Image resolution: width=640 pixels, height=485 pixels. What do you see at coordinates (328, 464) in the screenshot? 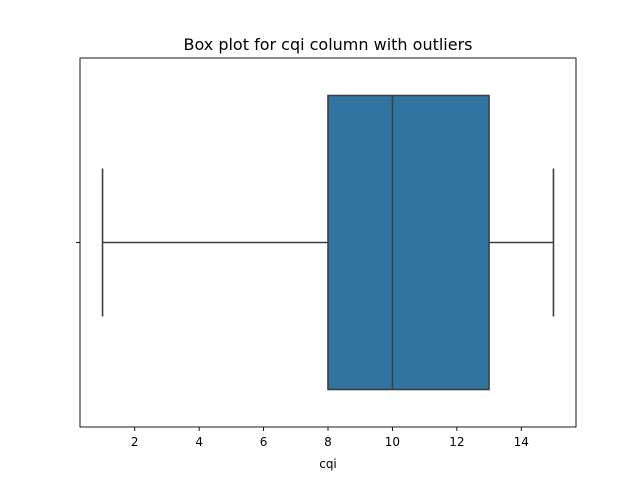
I see `x-axis-label: cqi` at bounding box center [328, 464].